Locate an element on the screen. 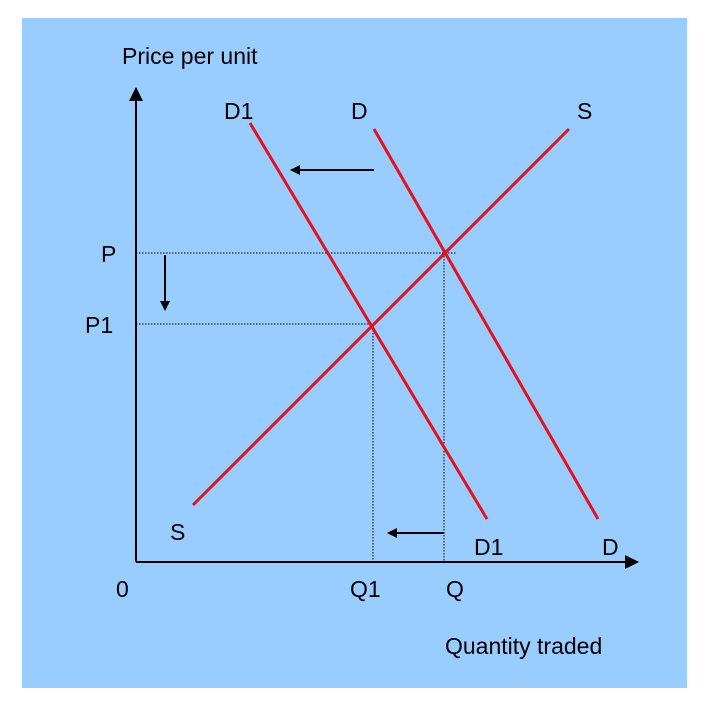  s-top-label: S is located at coordinates (584, 111).